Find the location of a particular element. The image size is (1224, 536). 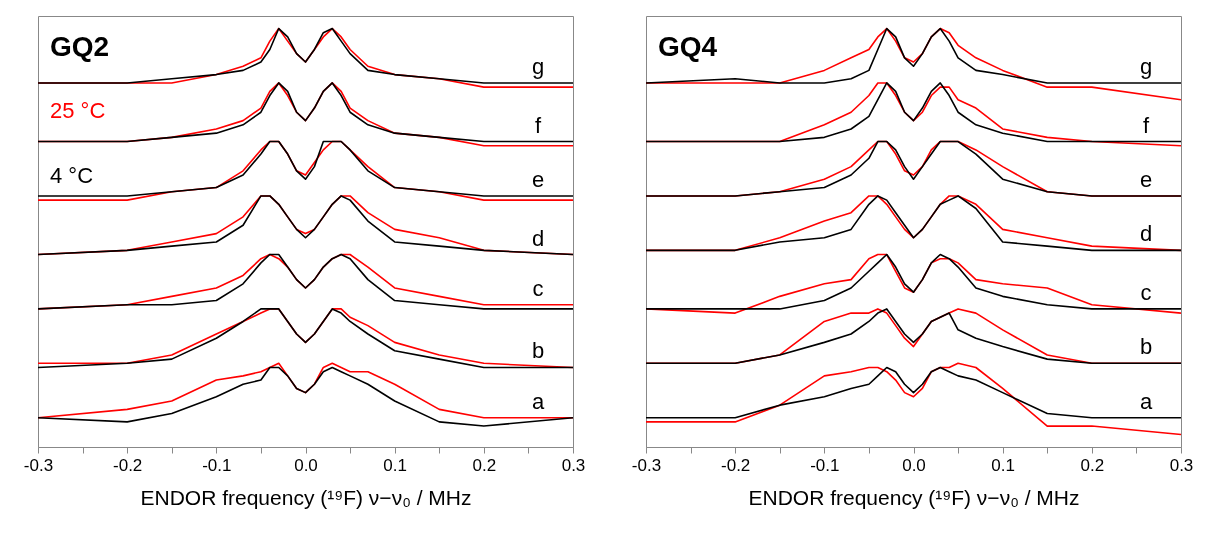

chart-title: GQ4 is located at coordinates (688, 46).